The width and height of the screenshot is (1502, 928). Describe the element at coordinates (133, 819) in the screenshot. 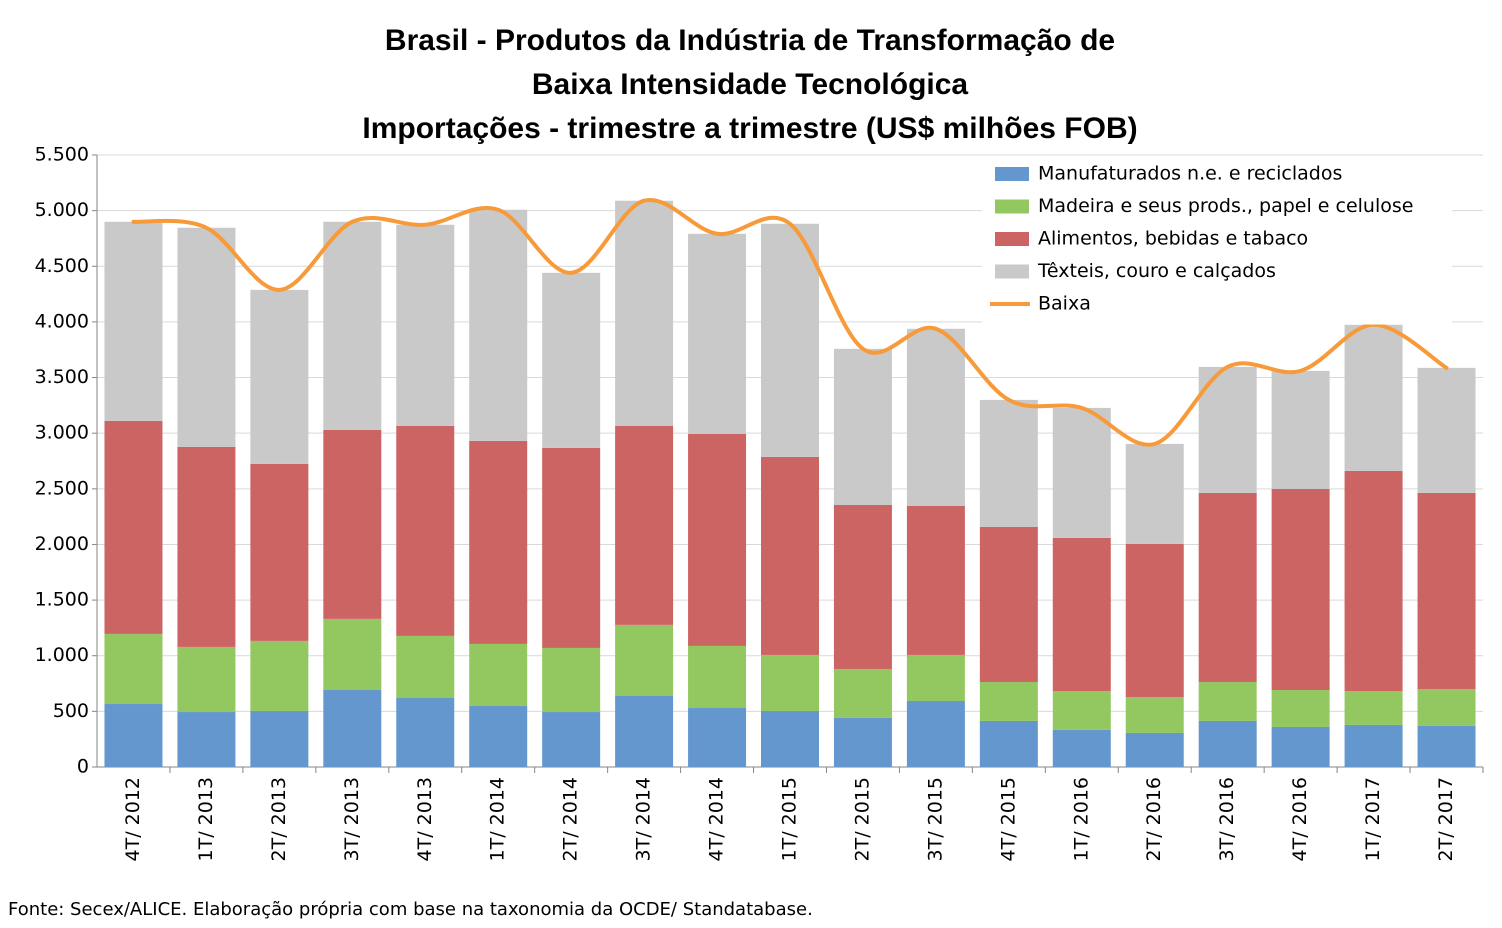

I see `x-tick-label: 4T/ 2012` at that location.